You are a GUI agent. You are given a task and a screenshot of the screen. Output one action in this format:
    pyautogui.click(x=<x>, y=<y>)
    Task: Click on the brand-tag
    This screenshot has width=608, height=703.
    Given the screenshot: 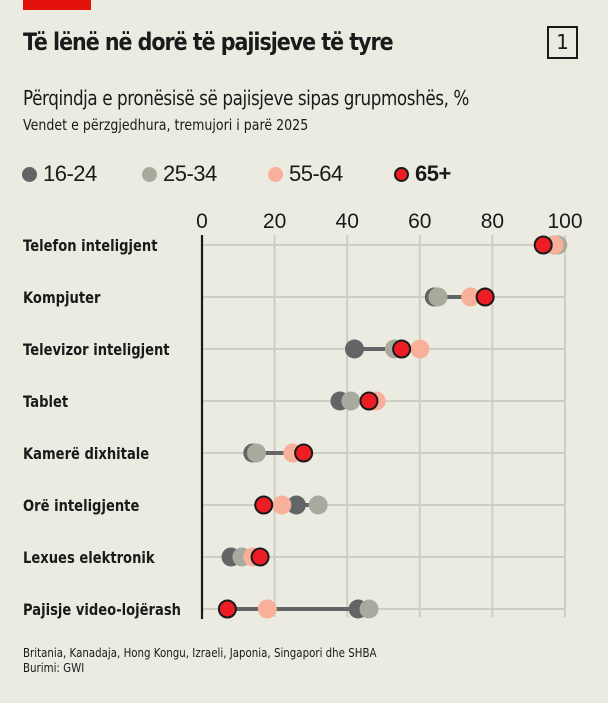 What is the action you would take?
    pyautogui.click(x=57, y=5)
    